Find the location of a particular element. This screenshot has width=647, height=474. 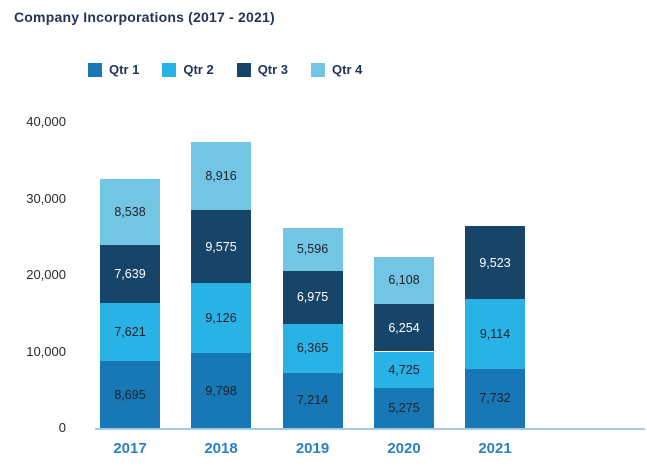

x-axis-tick-label-2018: 2018 is located at coordinates (221, 448).